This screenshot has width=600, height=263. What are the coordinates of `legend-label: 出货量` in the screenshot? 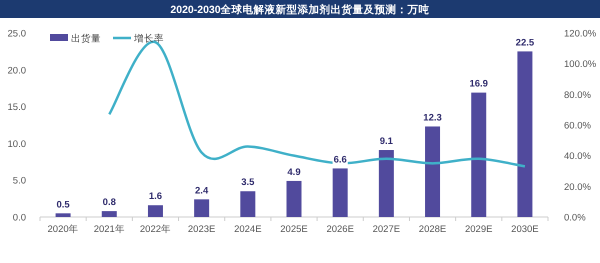 It's located at (86, 38).